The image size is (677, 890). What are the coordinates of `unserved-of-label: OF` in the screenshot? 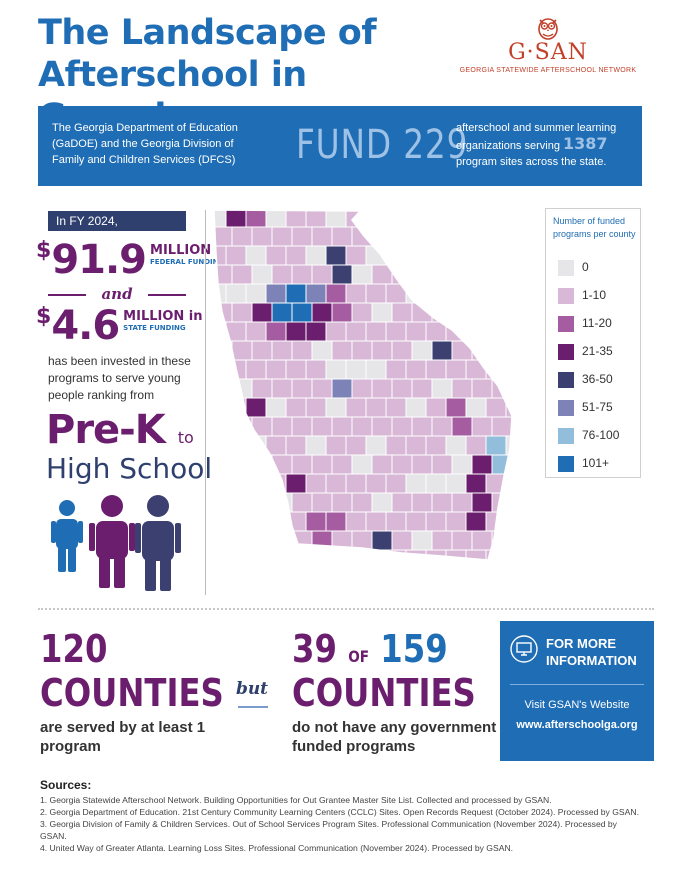 It's located at (359, 656).